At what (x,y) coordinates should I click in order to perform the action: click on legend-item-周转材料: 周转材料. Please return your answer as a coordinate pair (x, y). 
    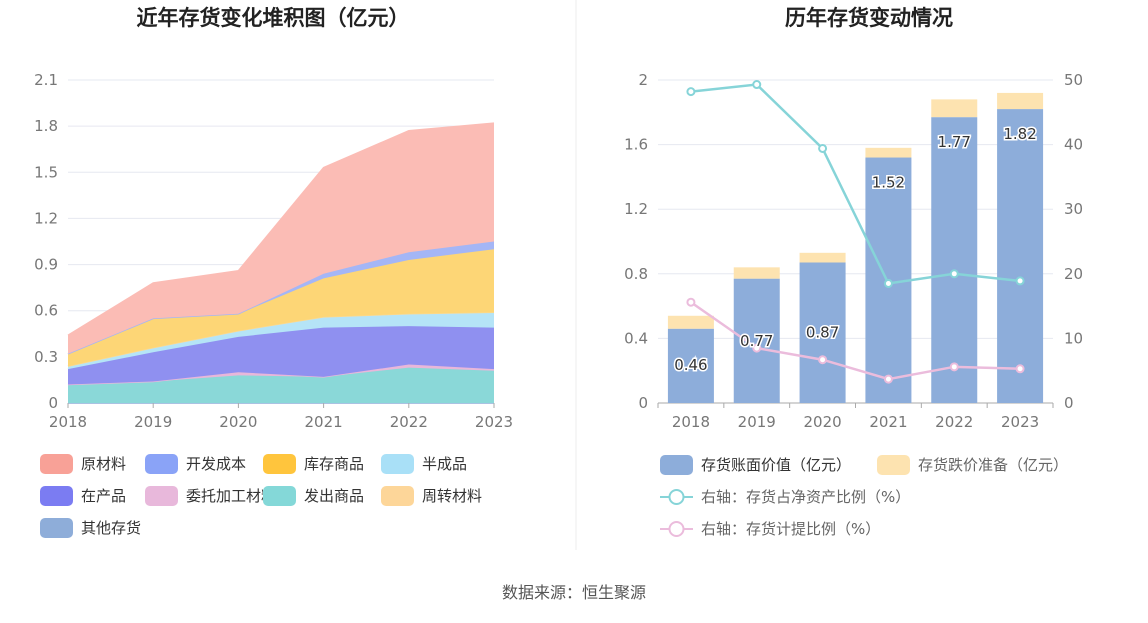
    Looking at the image, I should click on (431, 496).